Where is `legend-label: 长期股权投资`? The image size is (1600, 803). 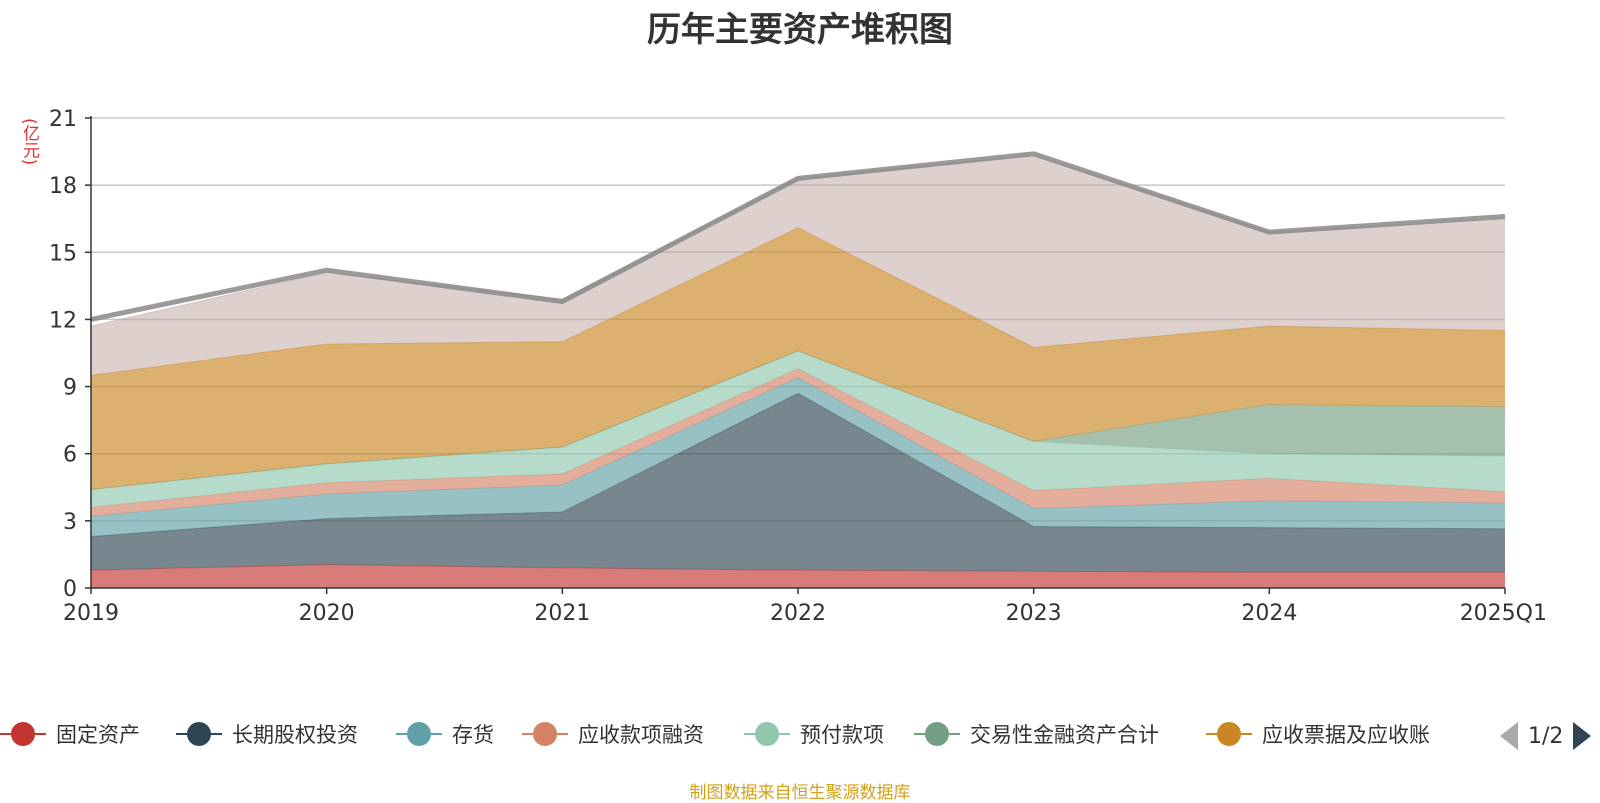
legend-label: 长期股权投资 is located at coordinates (295, 735).